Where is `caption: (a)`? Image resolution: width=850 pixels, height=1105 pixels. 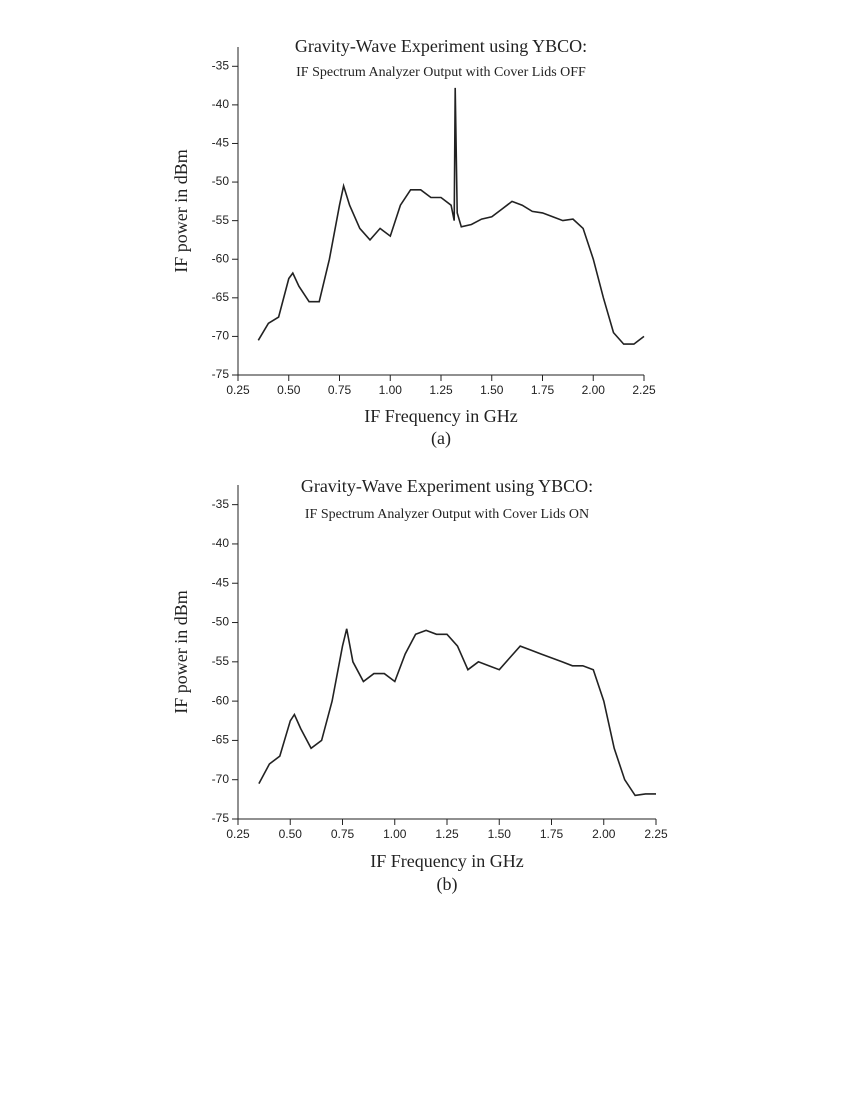 caption: (a) is located at coordinates (441, 438).